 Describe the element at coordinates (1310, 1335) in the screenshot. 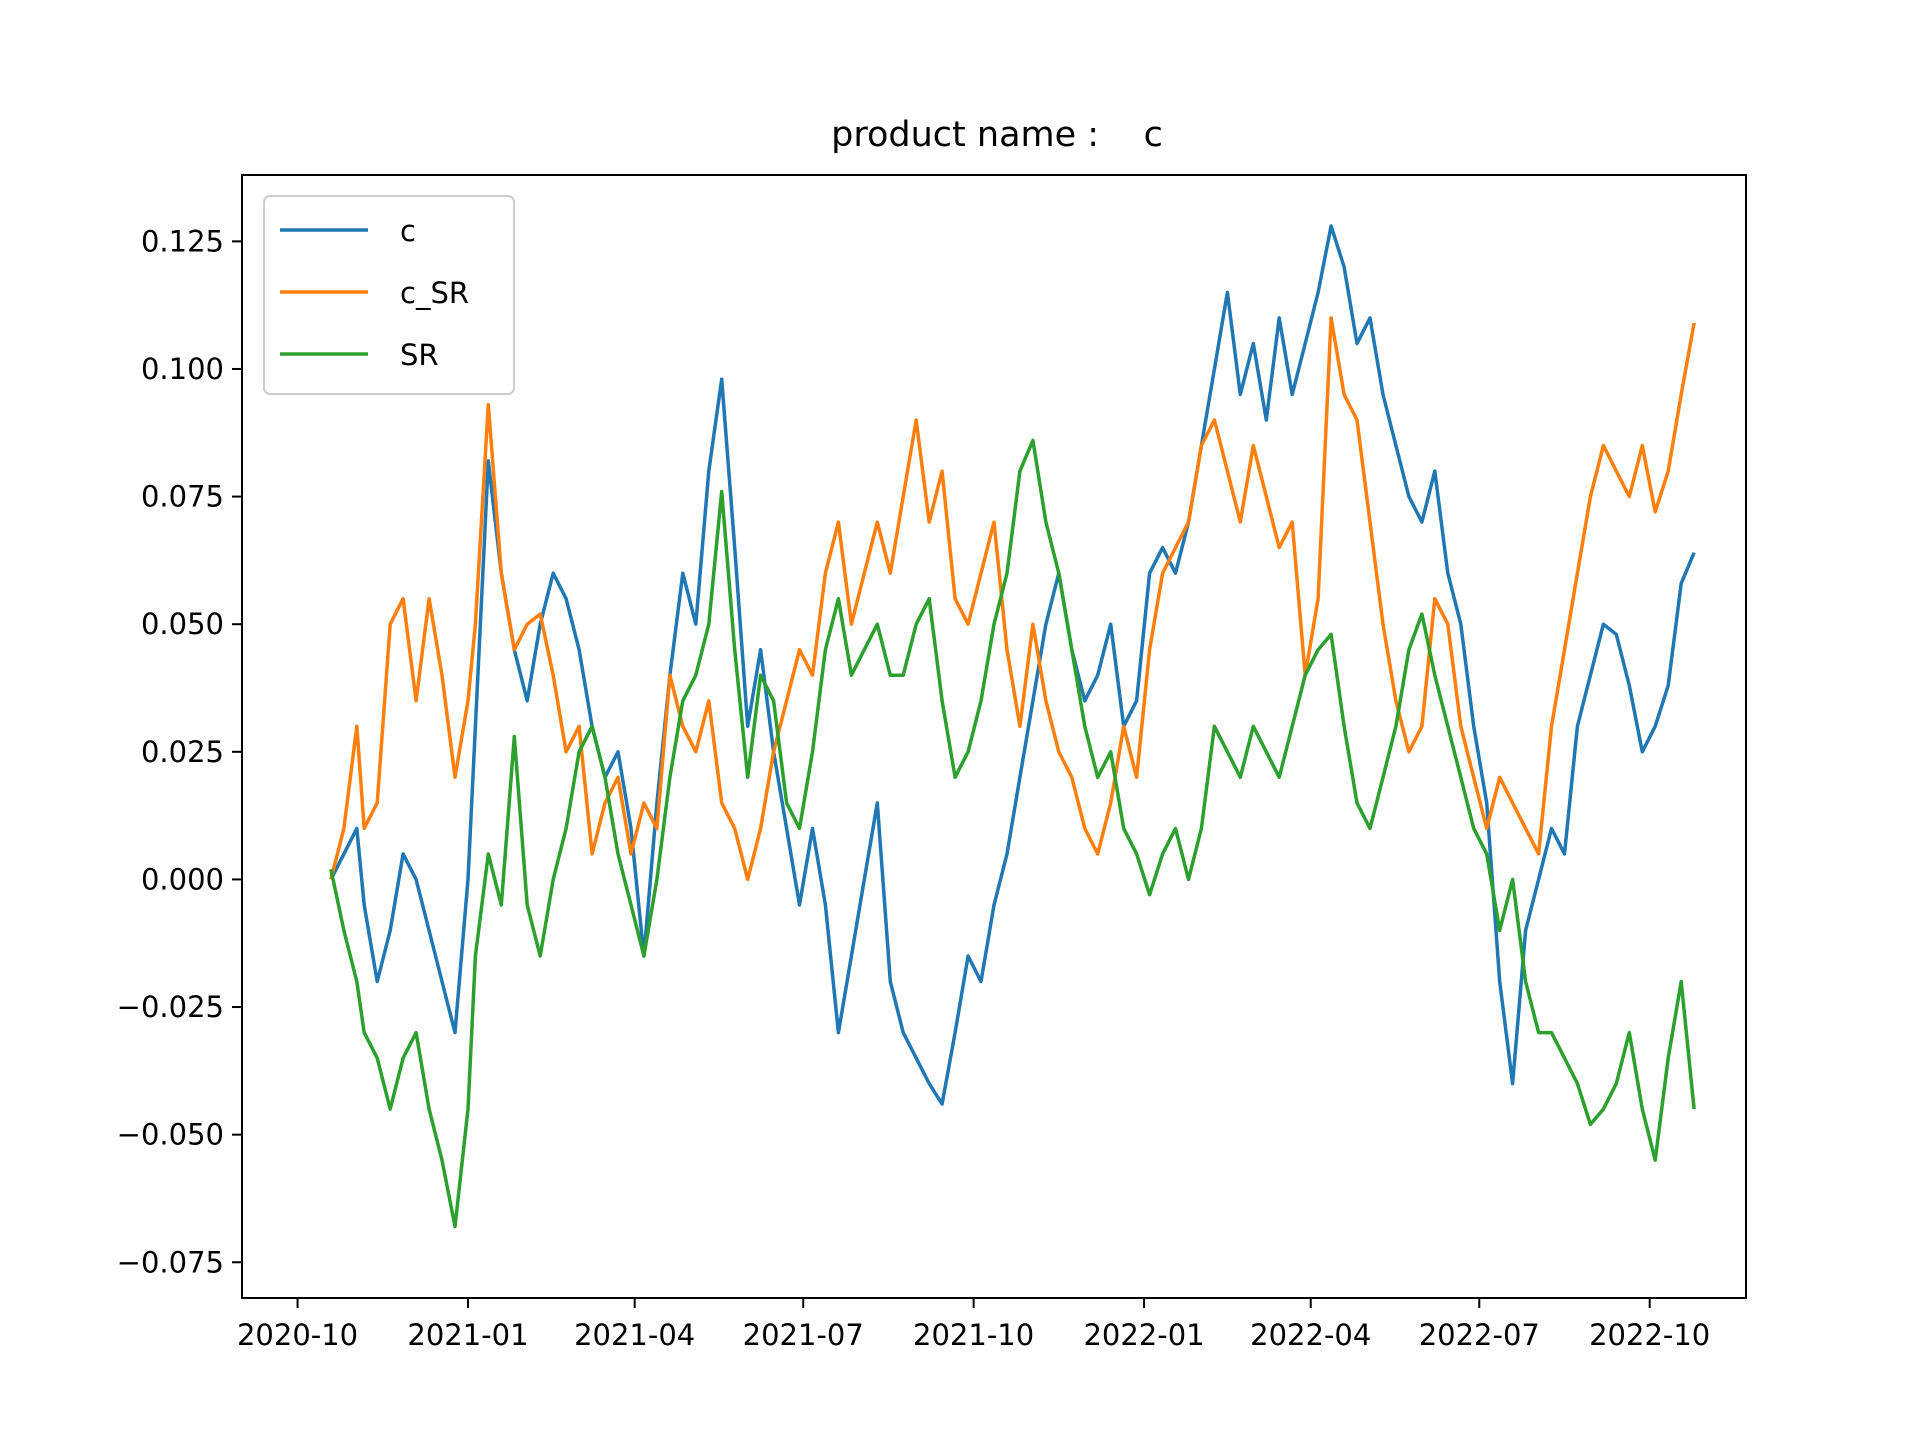

I see `x-tick-label: 2022-04` at that location.